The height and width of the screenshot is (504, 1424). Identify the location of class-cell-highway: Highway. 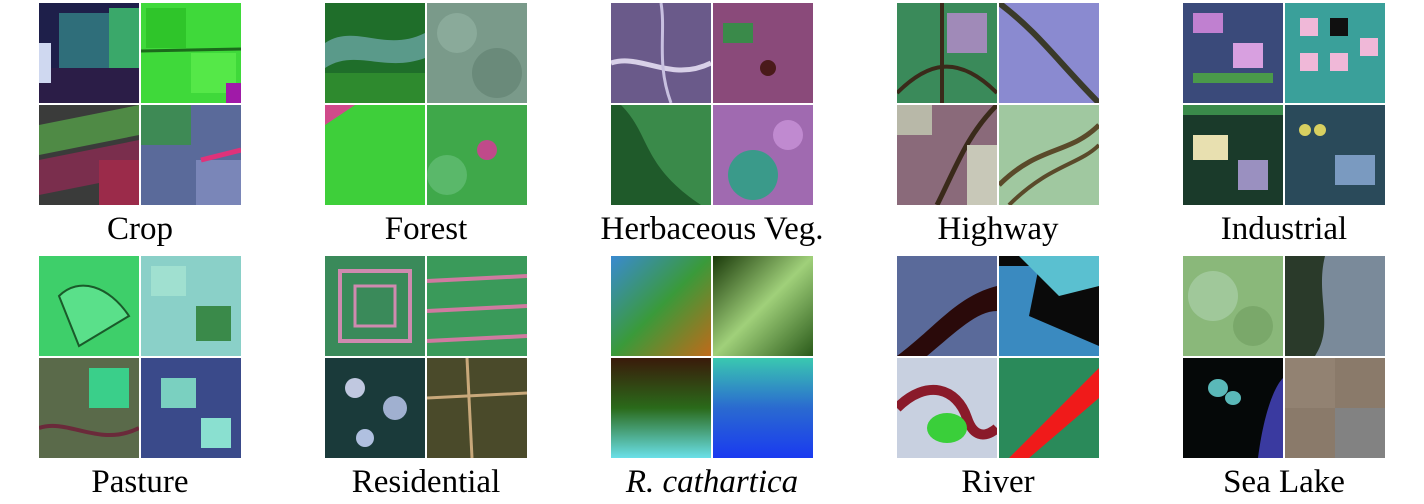
(998, 104).